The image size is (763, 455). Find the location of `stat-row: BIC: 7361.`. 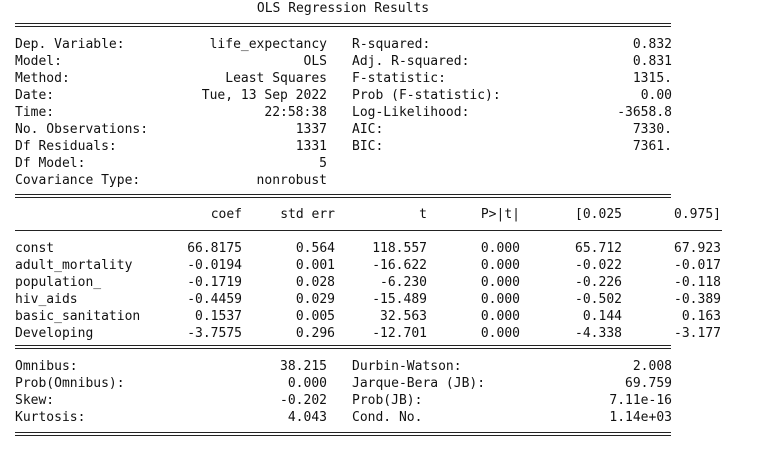

stat-row: BIC: 7361. is located at coordinates (381, 146).